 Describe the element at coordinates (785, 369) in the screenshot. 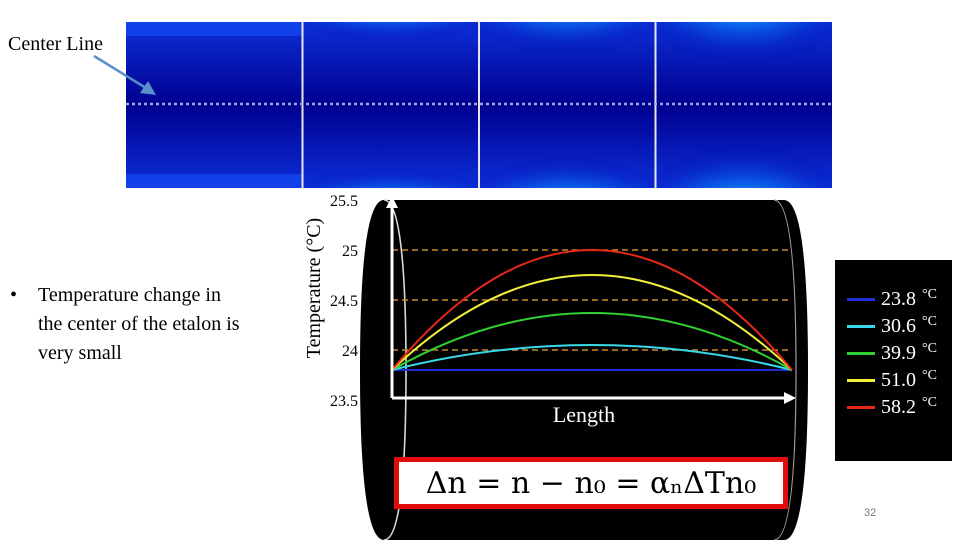

I see `cylinder-right-edge` at that location.